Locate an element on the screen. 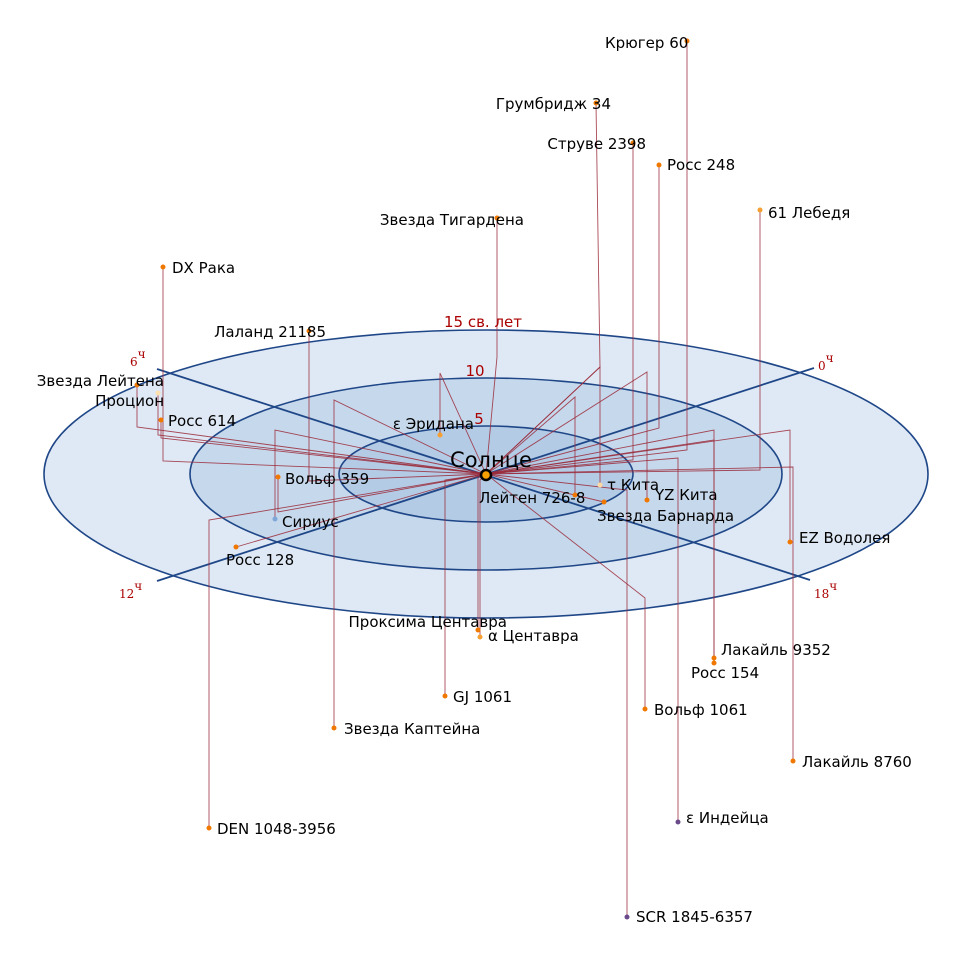 The width and height of the screenshot is (960, 960). star-label: Лакайль 9352 is located at coordinates (776, 650).